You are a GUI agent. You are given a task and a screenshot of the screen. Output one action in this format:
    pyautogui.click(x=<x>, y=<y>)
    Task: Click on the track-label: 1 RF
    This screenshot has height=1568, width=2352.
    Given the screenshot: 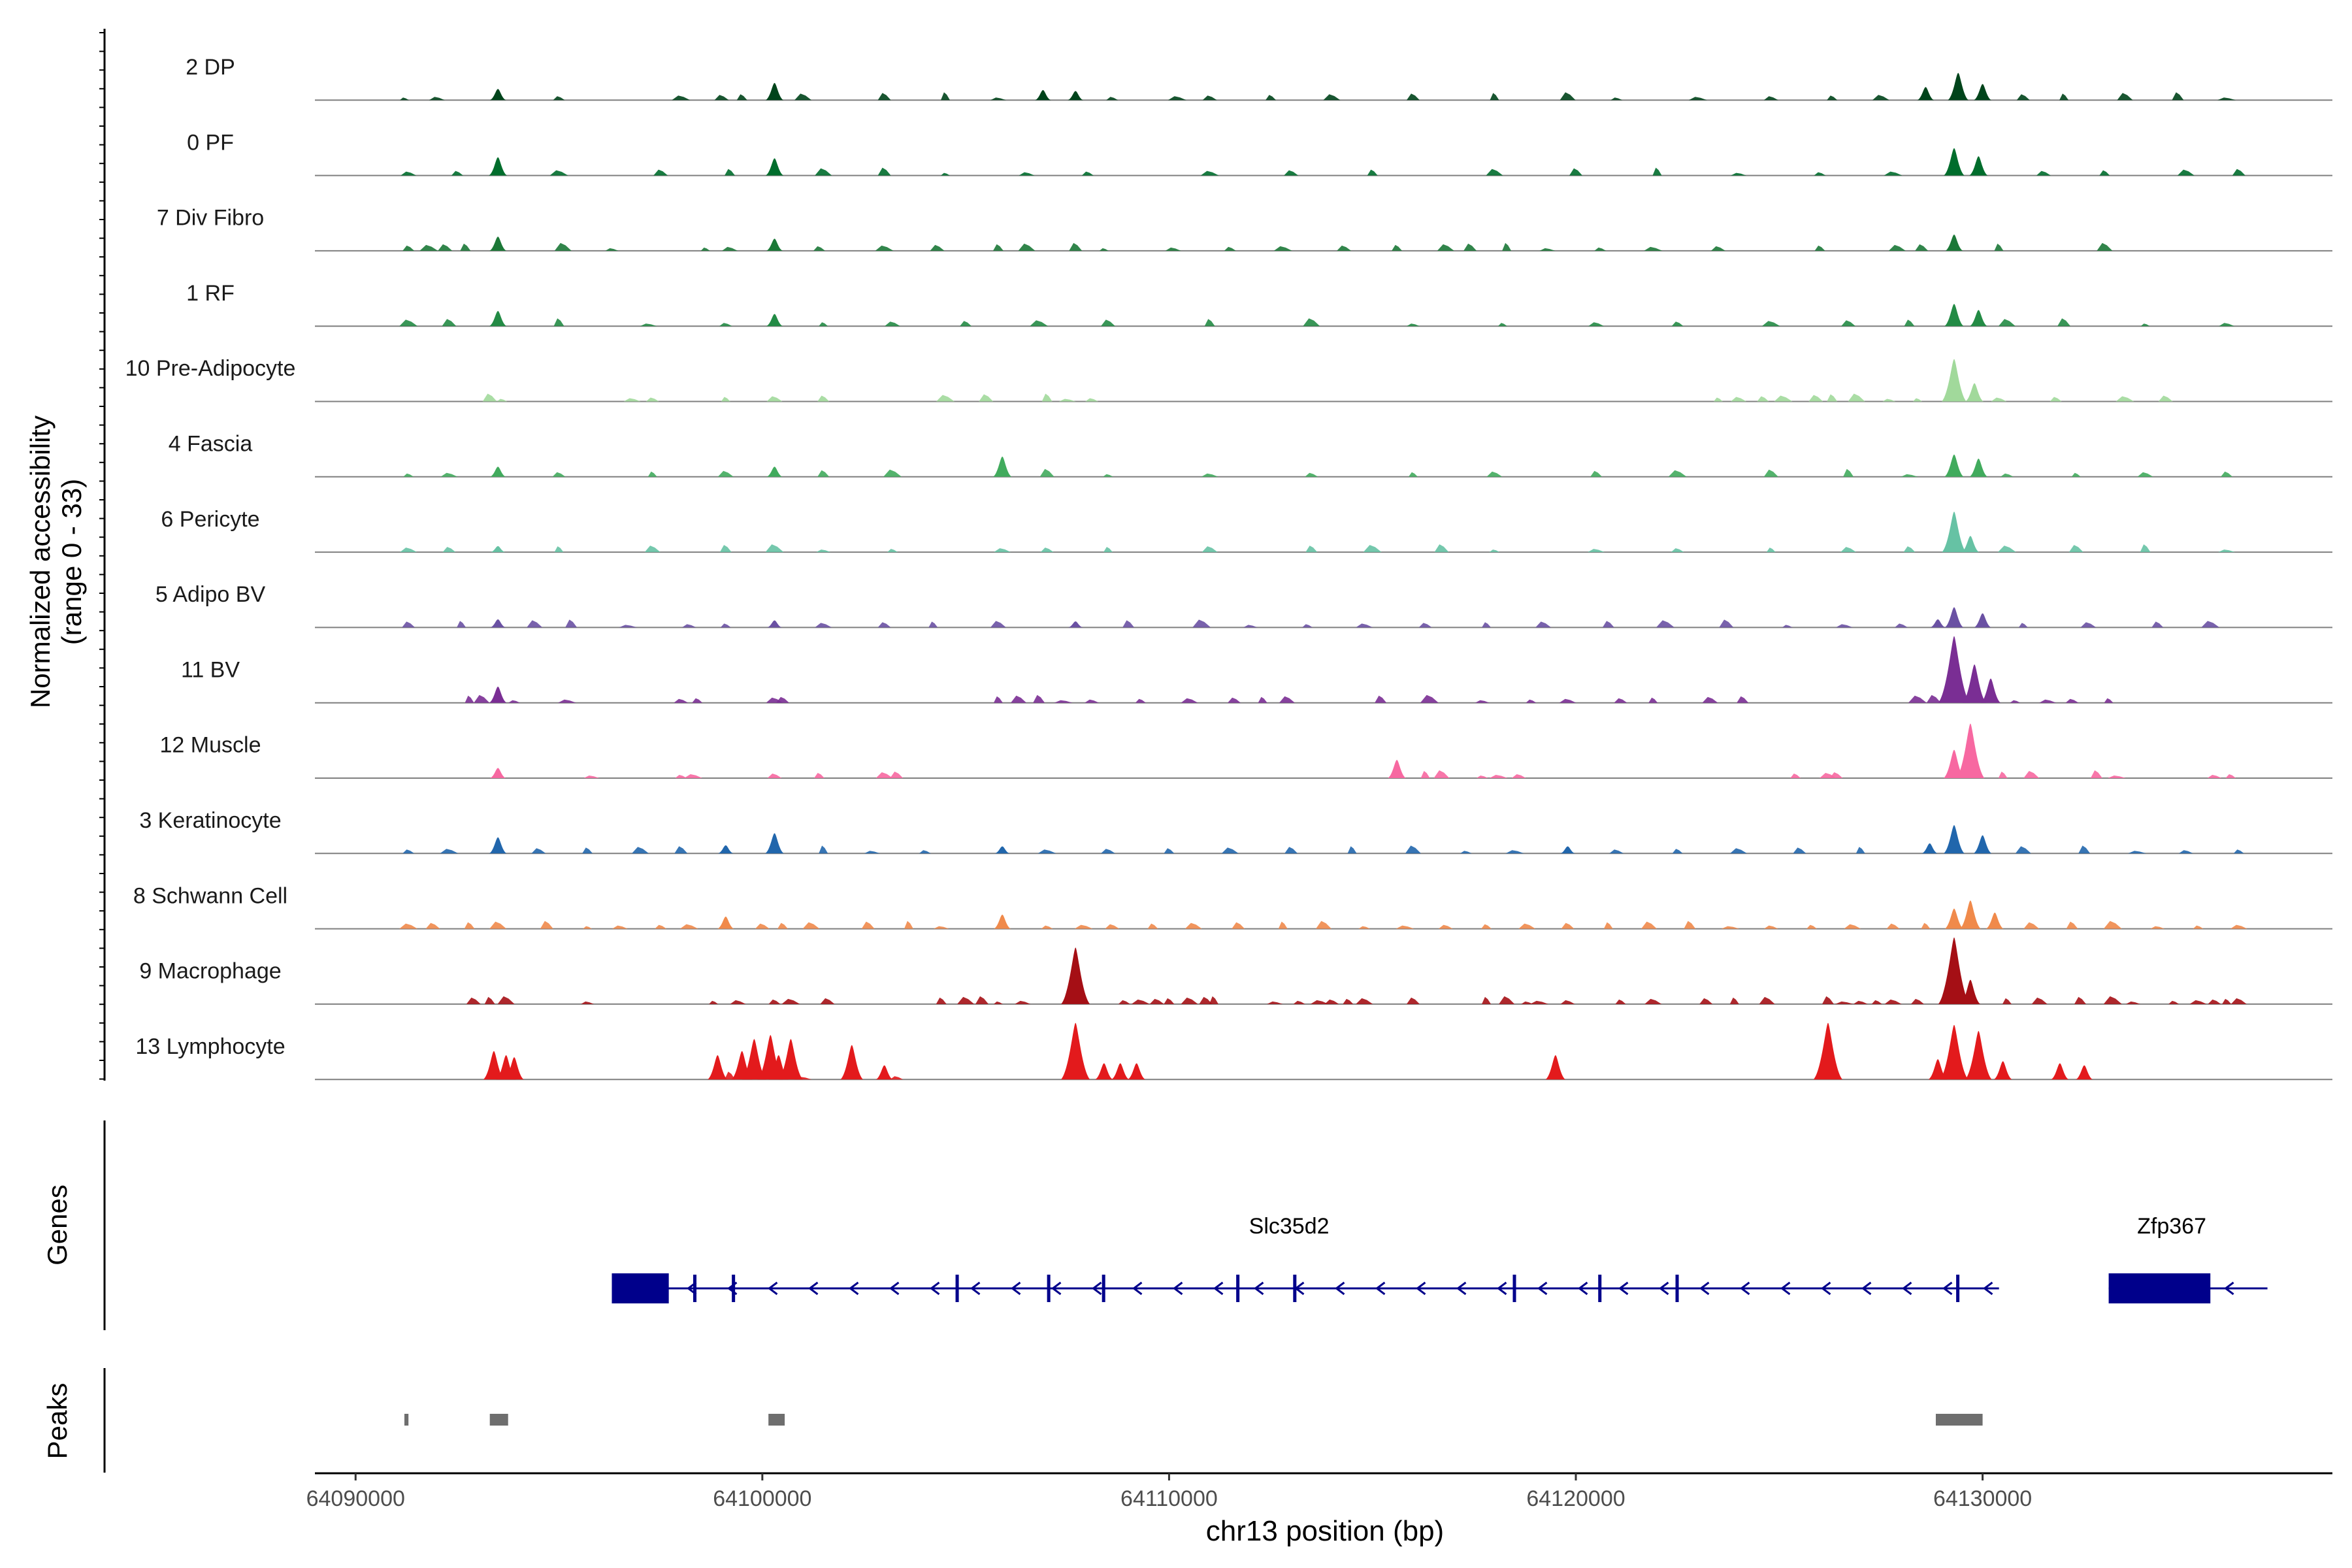 What is the action you would take?
    pyautogui.click(x=210, y=293)
    